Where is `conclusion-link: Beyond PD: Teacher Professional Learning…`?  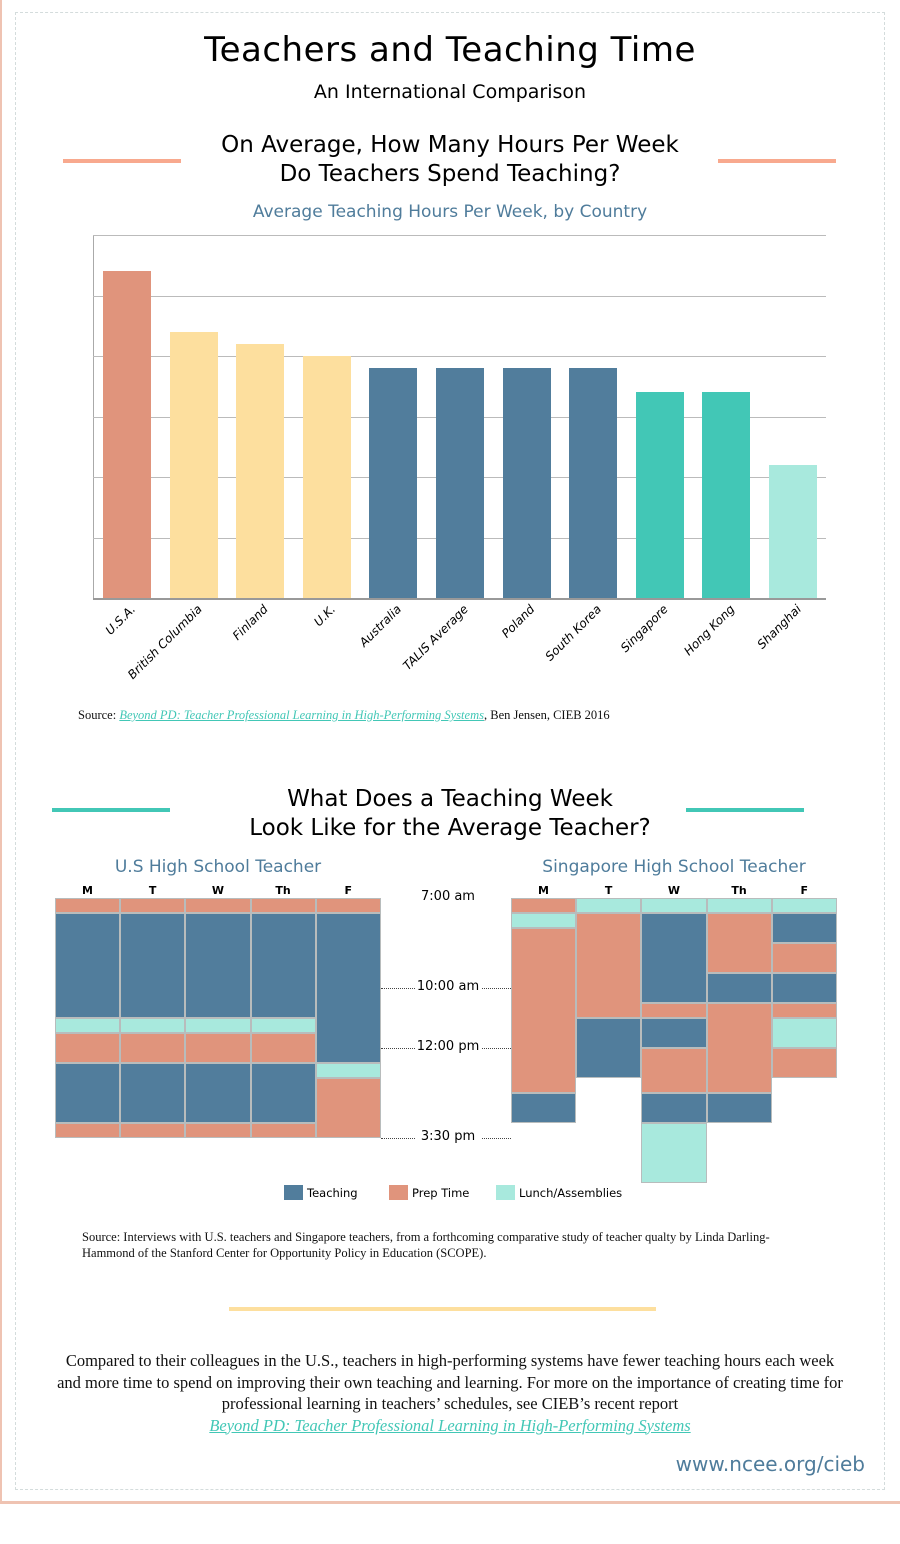 conclusion-link: Beyond PD: Teacher Professional Learning… is located at coordinates (450, 1425).